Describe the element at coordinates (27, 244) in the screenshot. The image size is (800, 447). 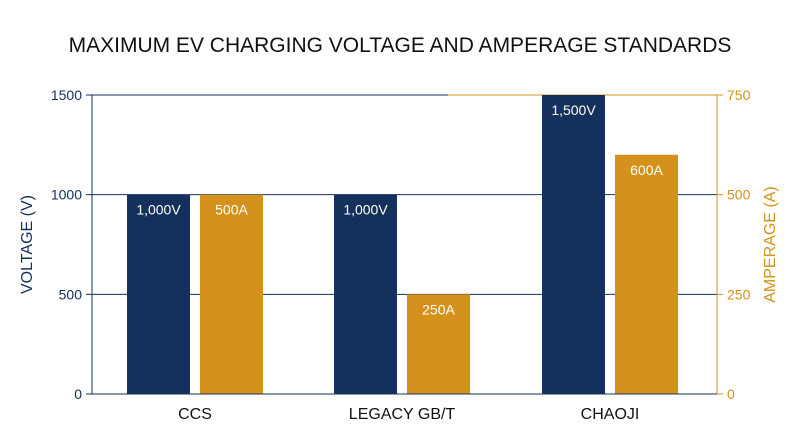
I see `y-axis-title: VOLTAGE (V)` at that location.